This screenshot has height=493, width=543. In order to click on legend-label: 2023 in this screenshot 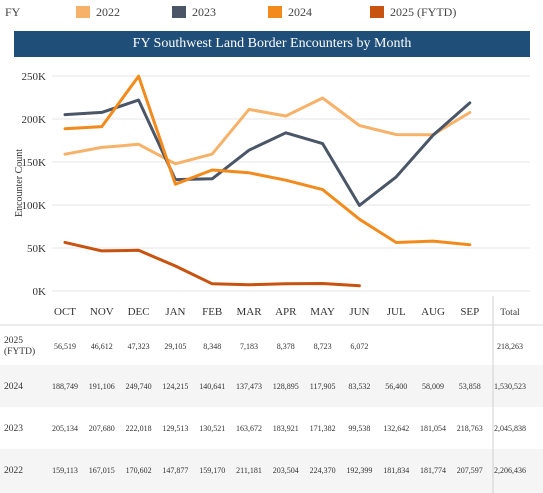, I will do `click(204, 12)`.